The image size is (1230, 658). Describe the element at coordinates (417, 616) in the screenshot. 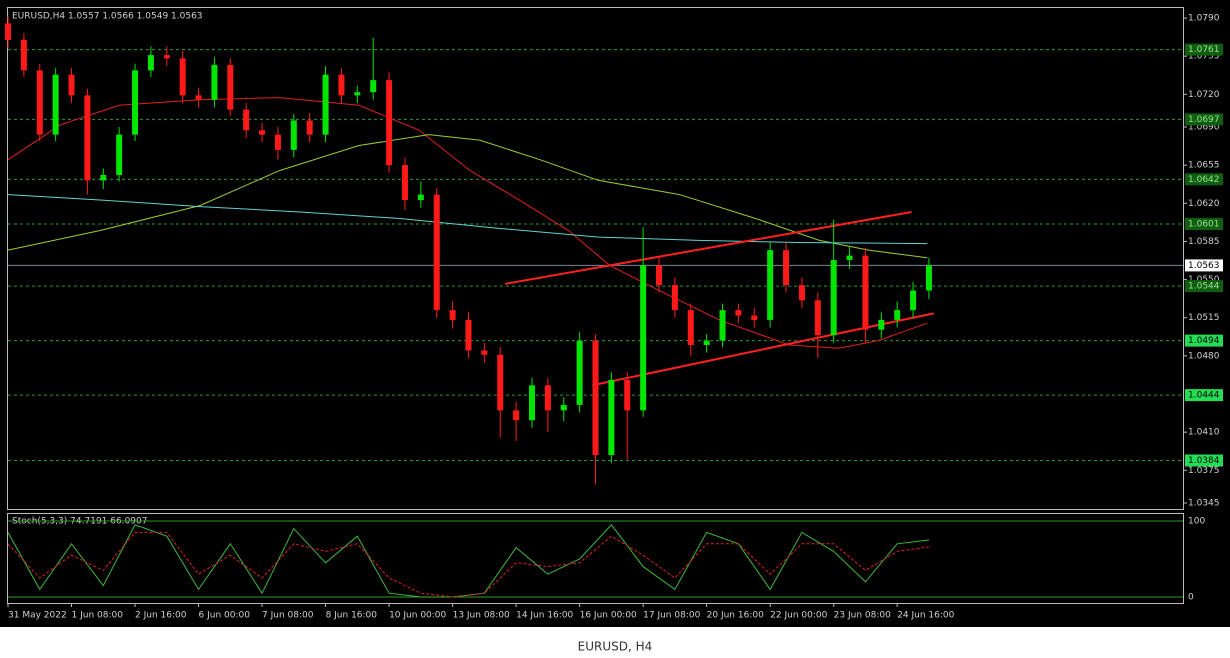

I see `x-tick-label: 10 Jun 00:00` at that location.